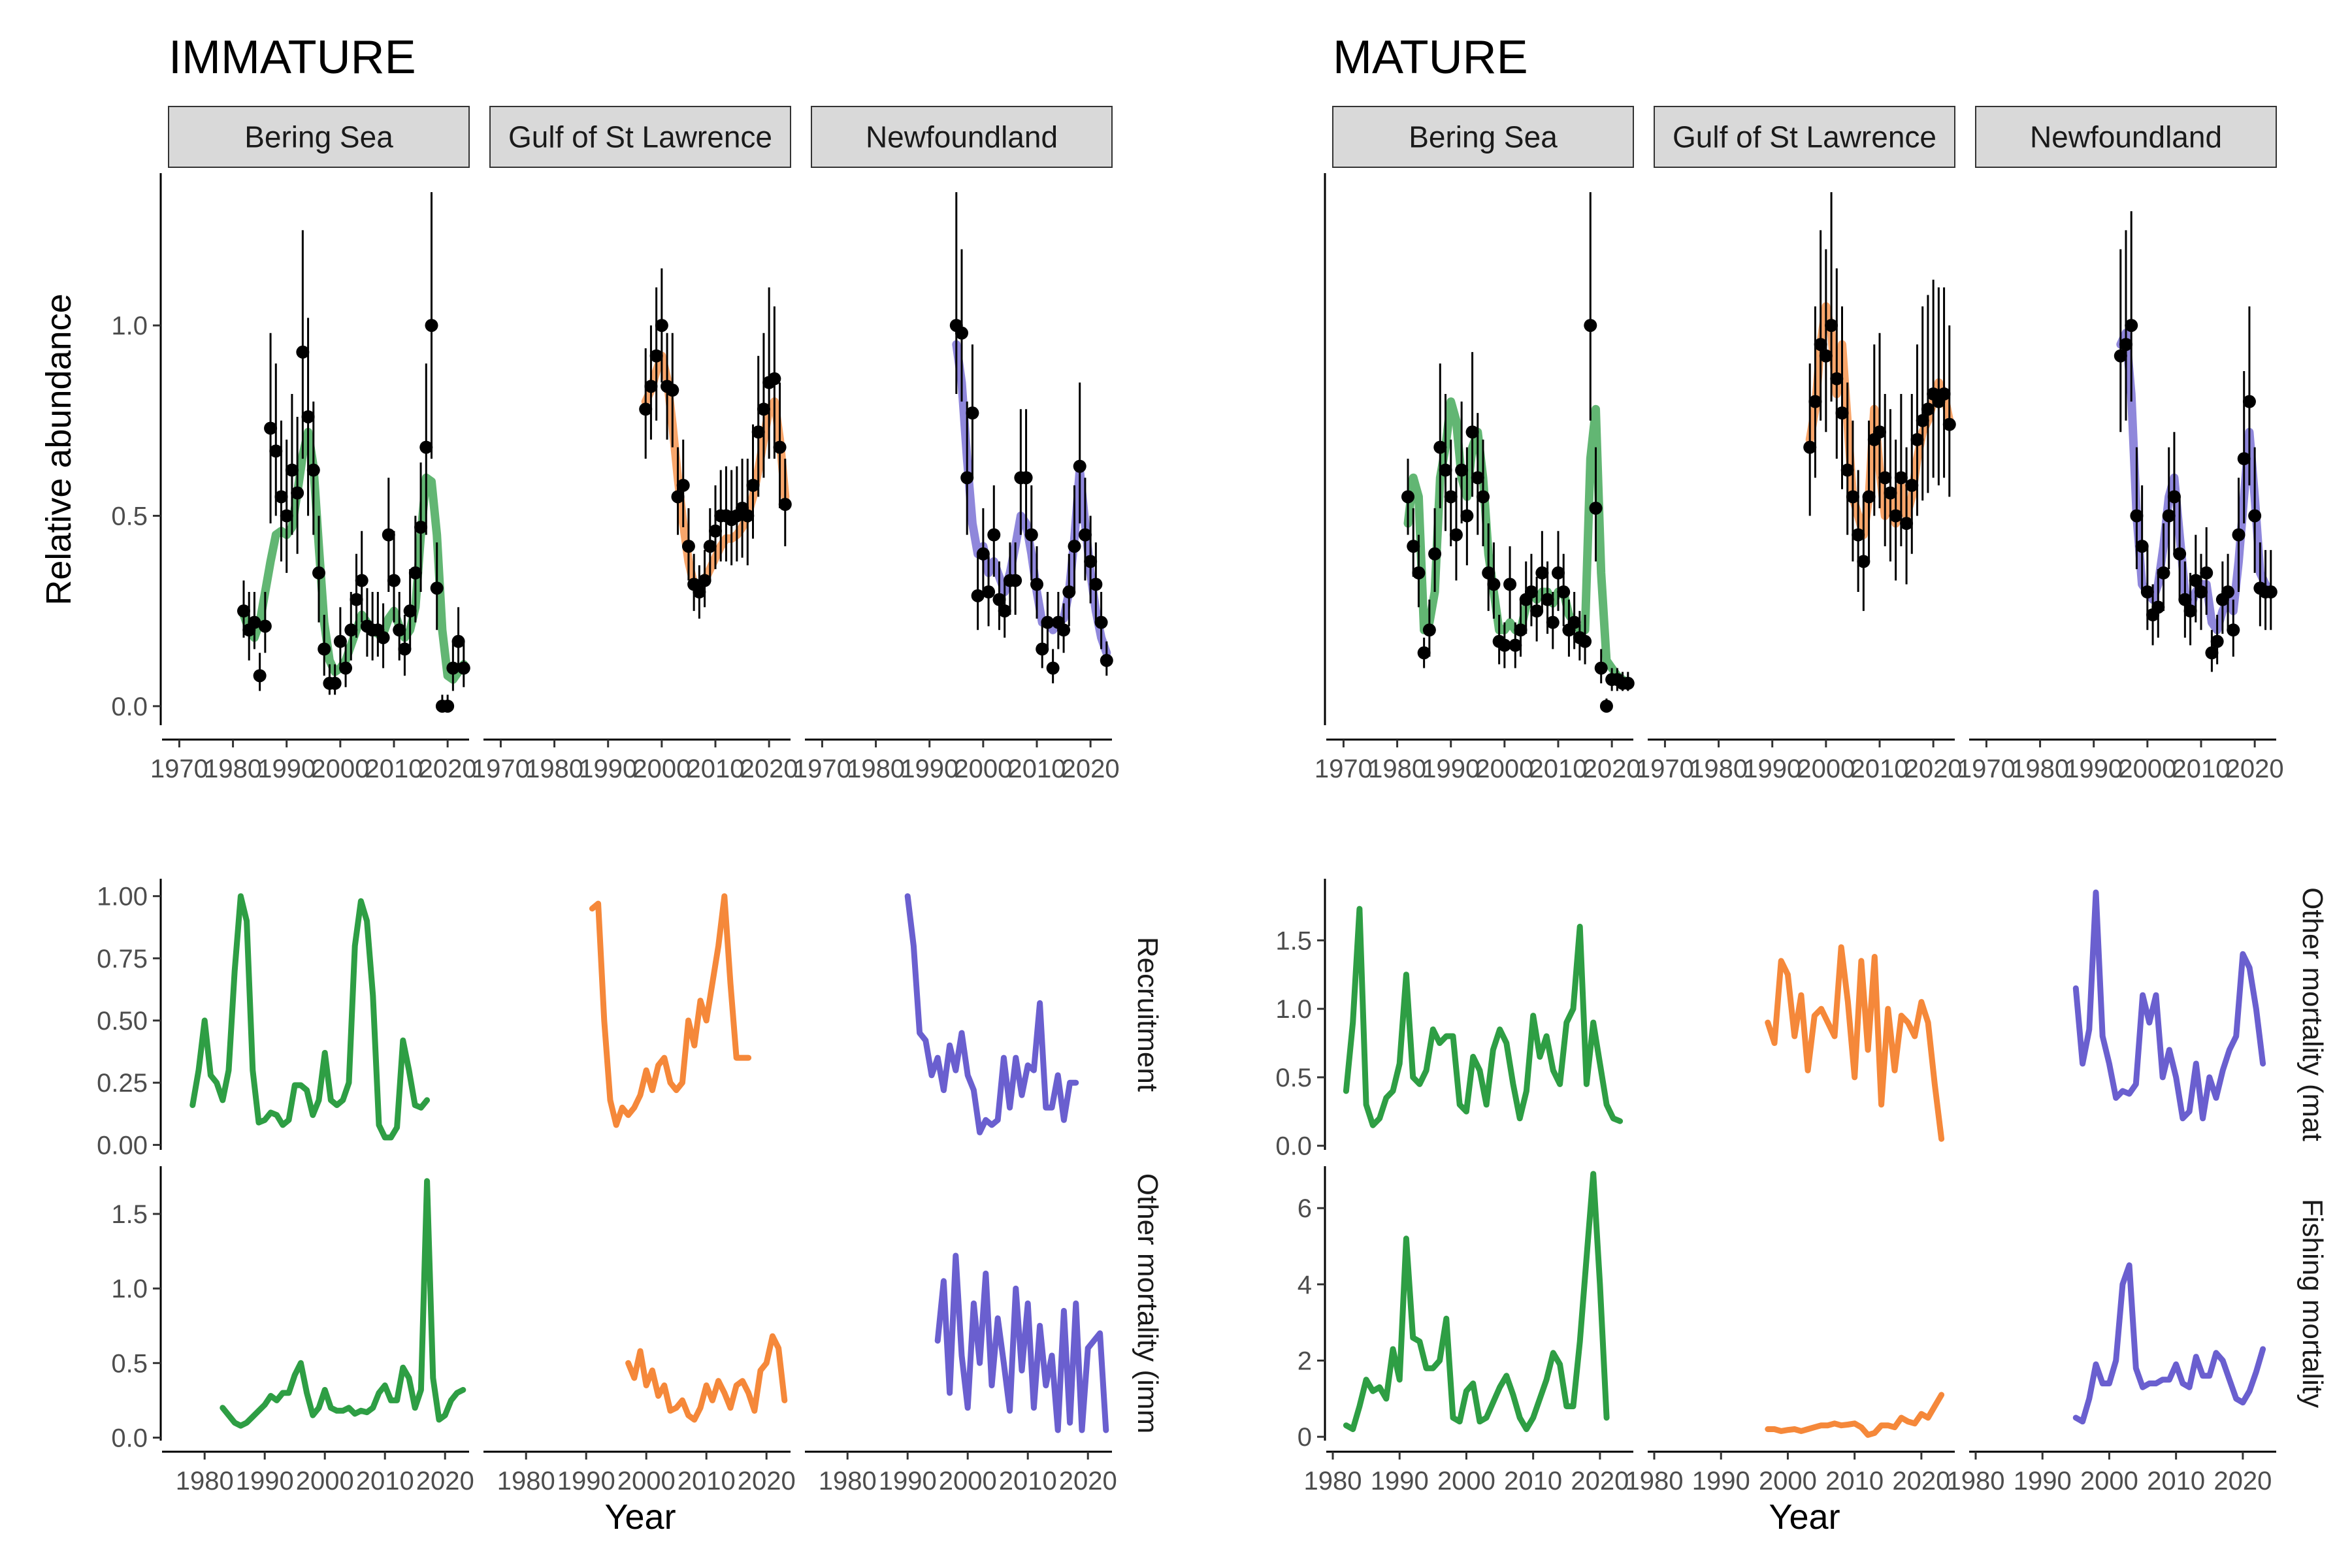 This screenshot has height=1568, width=2352. What do you see at coordinates (1344, 769) in the screenshot?
I see `x-tick-label: 1970` at bounding box center [1344, 769].